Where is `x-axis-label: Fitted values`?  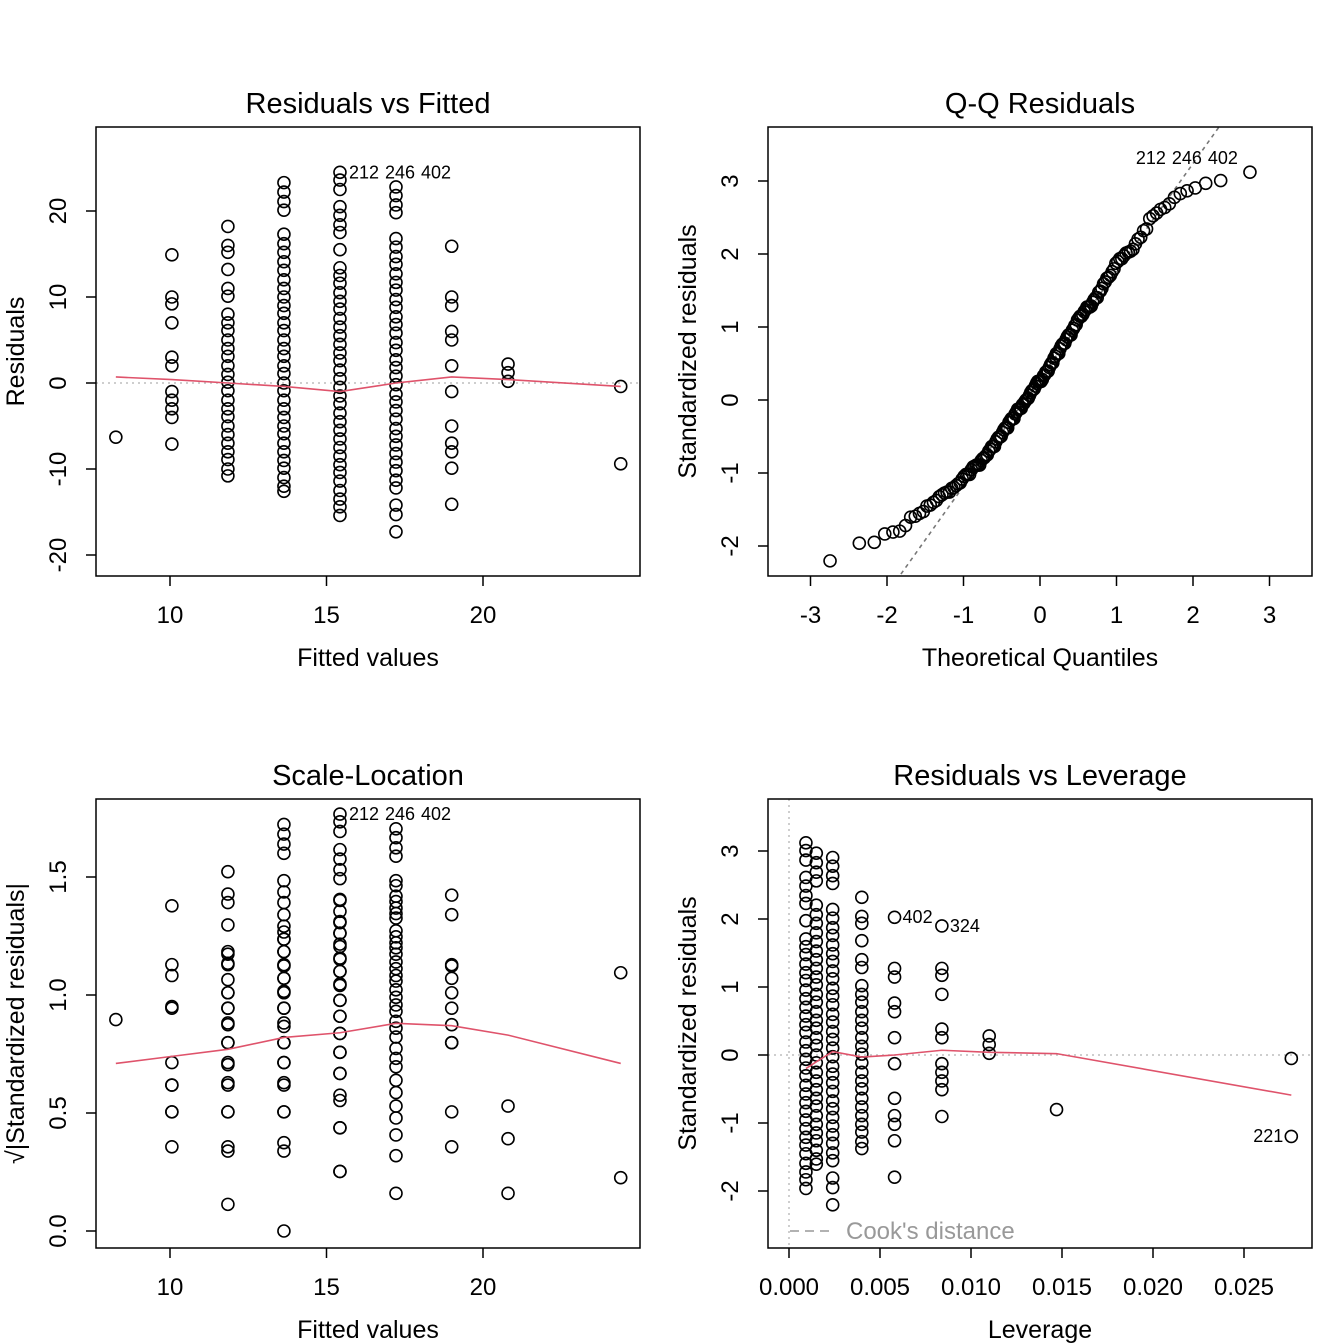
x-axis-label: Fitted values is located at coordinates (368, 1330).